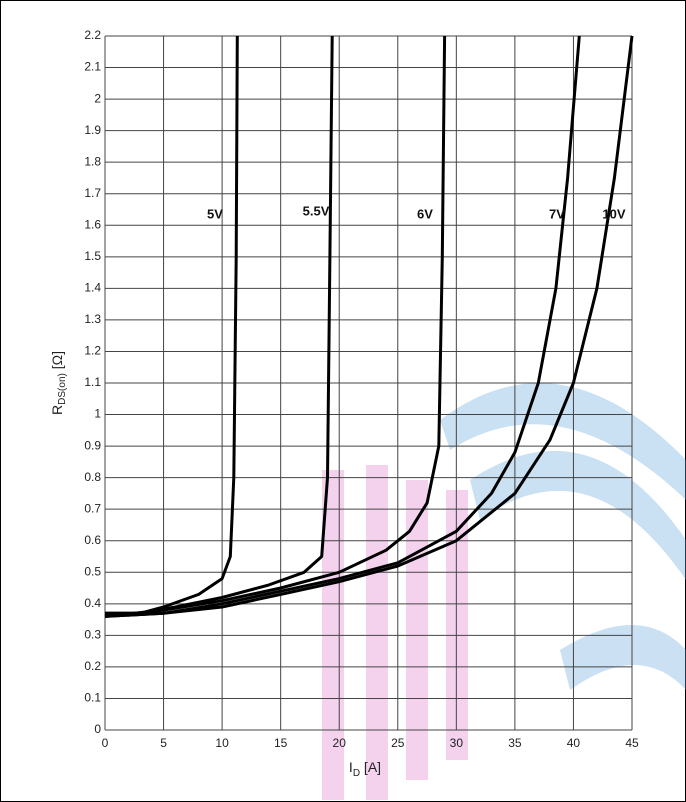  What do you see at coordinates (97, 414) in the screenshot?
I see `y-tick-label: 1` at bounding box center [97, 414].